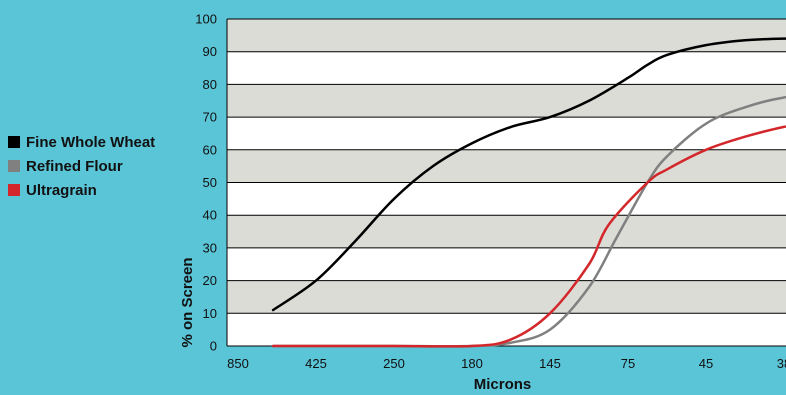 This screenshot has height=395, width=786. I want to click on x-tick-label: 45, so click(706, 363).